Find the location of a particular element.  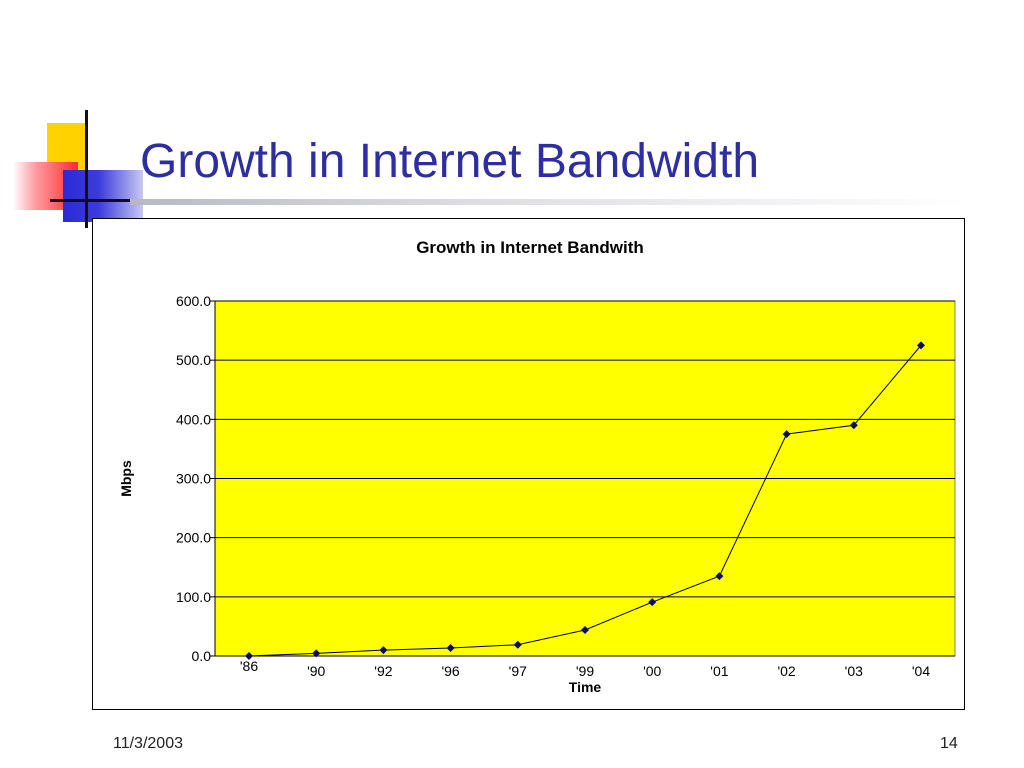

y-tick-label: 400.0 is located at coordinates (193, 419).